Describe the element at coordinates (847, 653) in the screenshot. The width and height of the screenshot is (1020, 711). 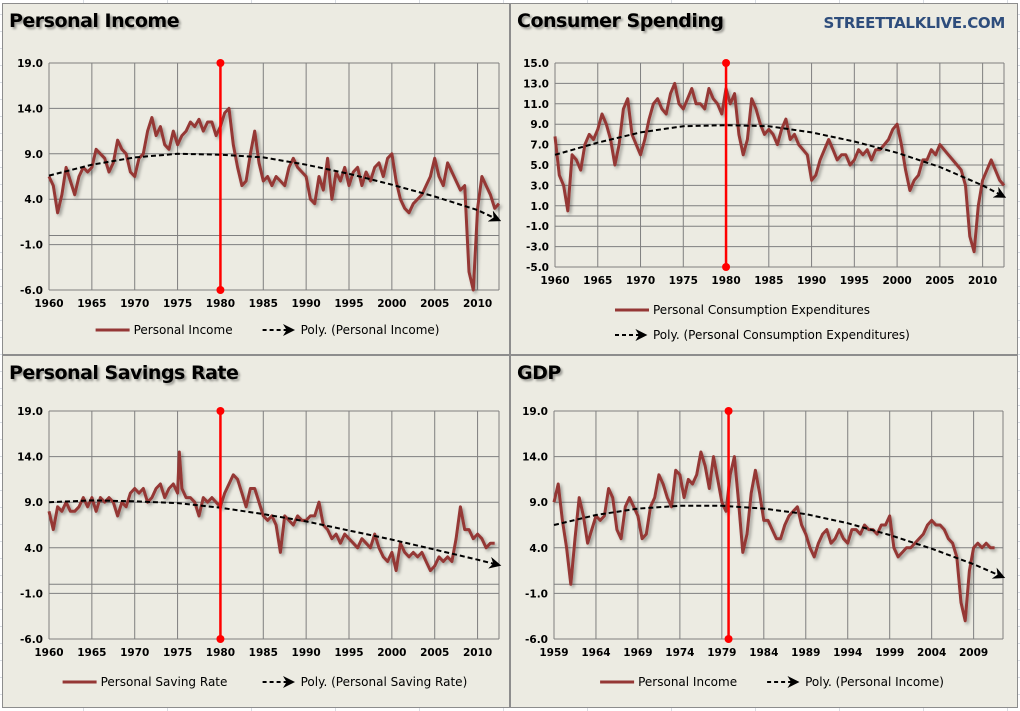
I see `x-tick-label: 1994` at that location.